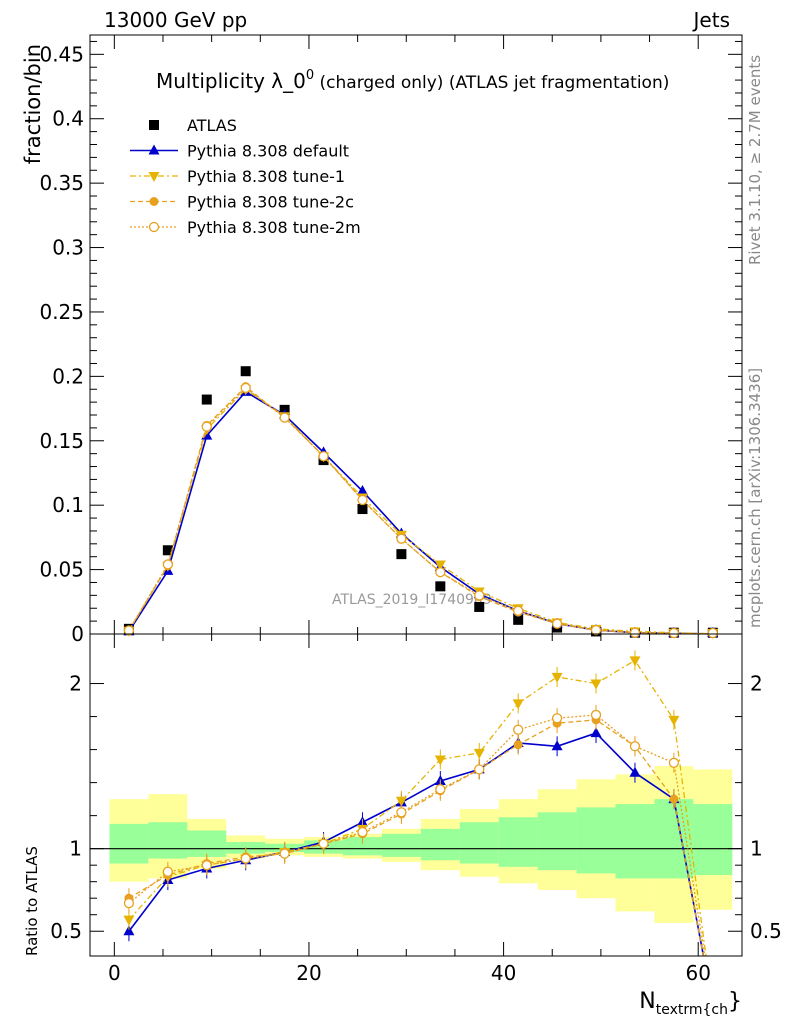  I want to click on y-tick-label-bottom-right: 1, so click(756, 849).